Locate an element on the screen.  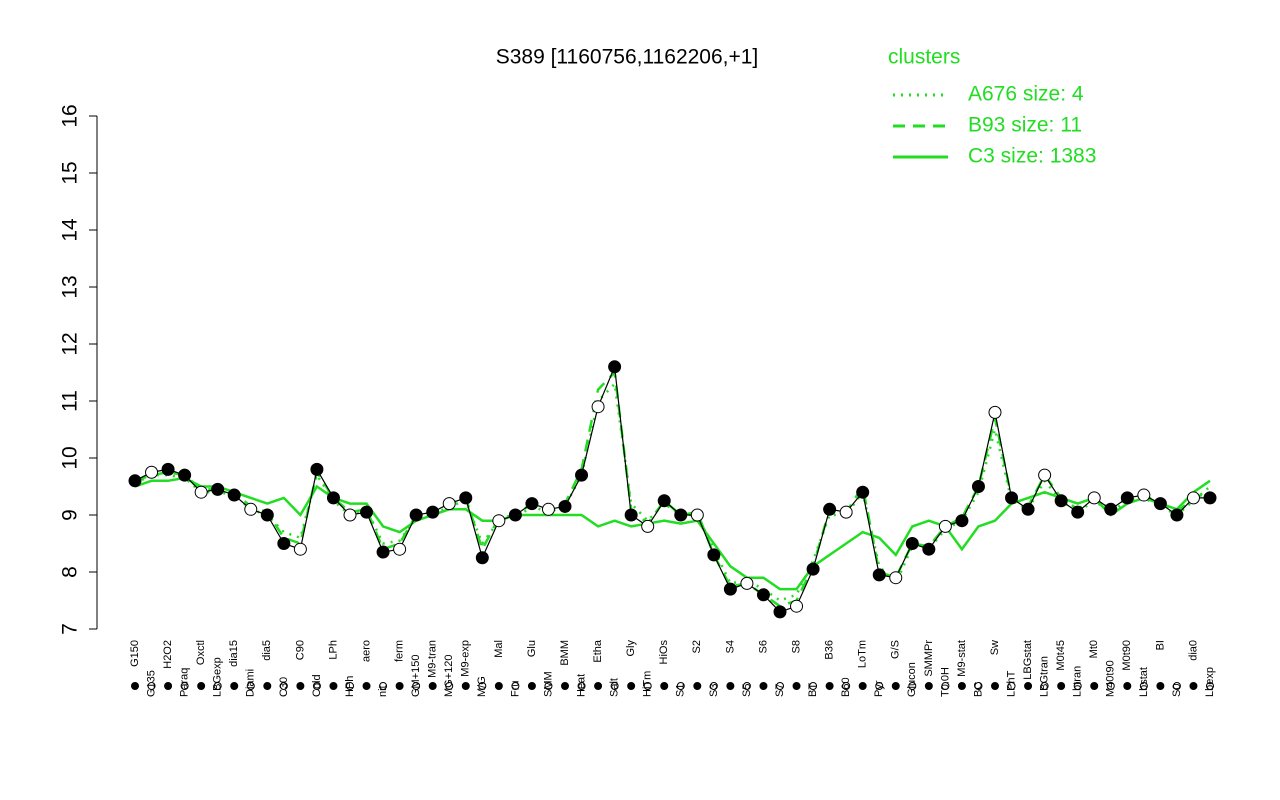
x-tick-label: S5 is located at coordinates (747, 690).